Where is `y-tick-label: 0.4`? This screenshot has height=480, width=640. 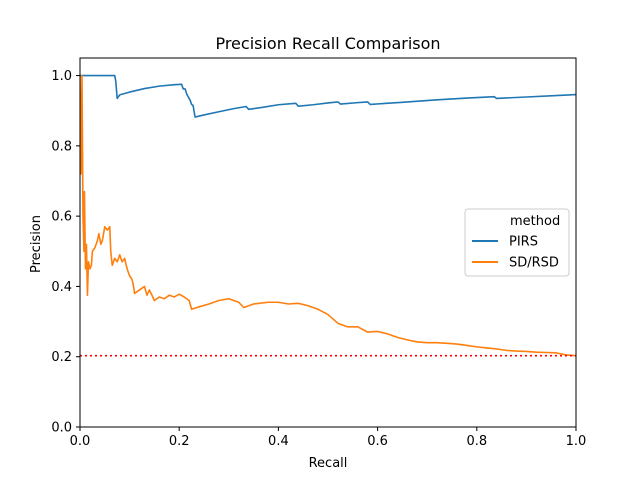 y-tick-label: 0.4 is located at coordinates (61, 287).